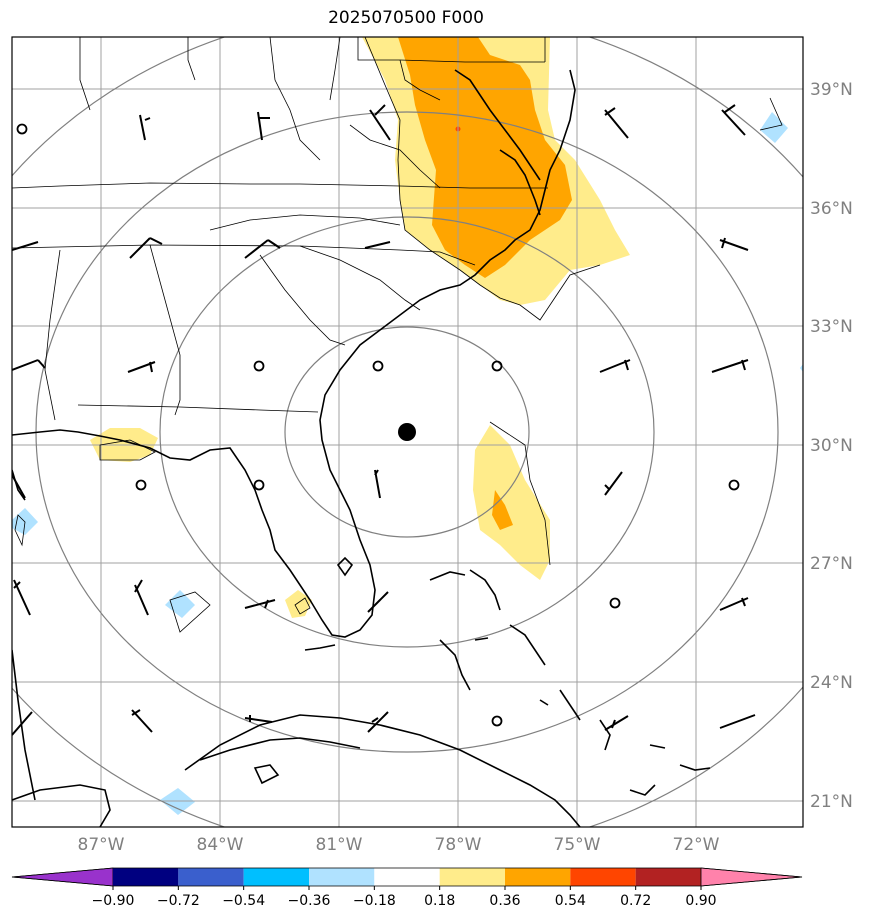 The height and width of the screenshot is (924, 873). Describe the element at coordinates (635, 901) in the screenshot. I see `colorbar-tick-label: 0.72` at that location.